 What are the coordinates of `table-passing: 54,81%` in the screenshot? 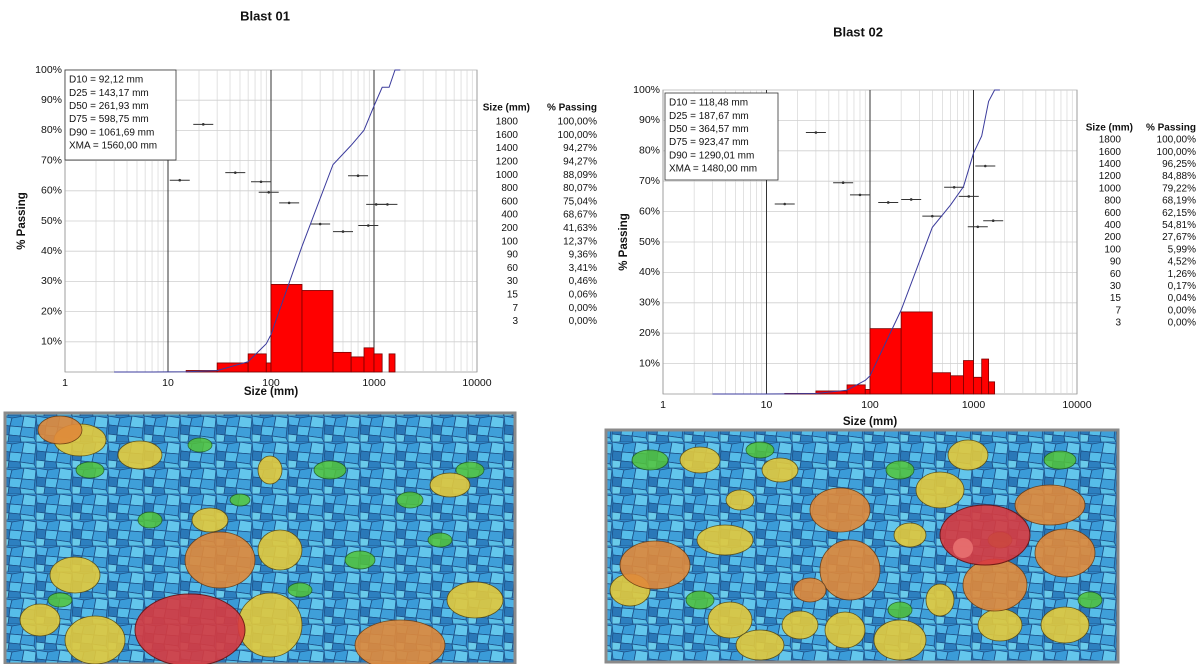 It's located at (1179, 225).